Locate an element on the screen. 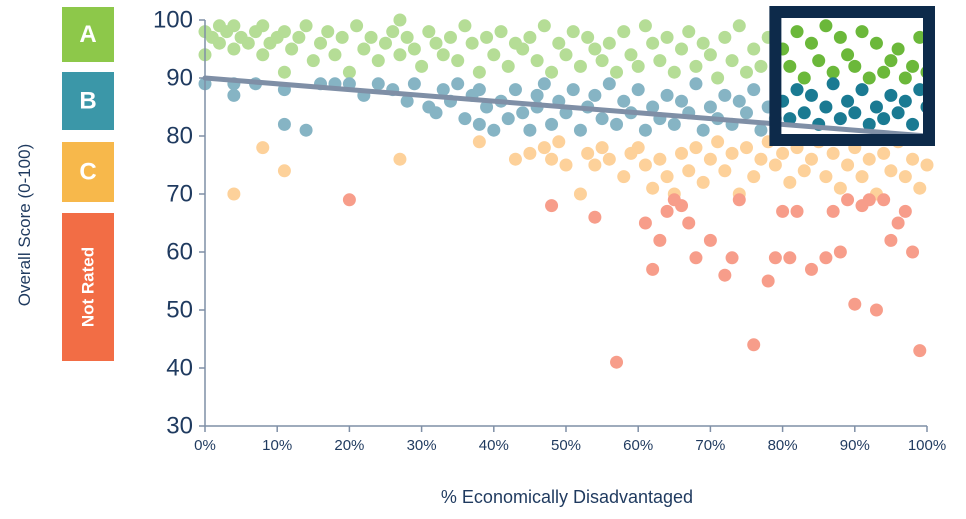 This screenshot has width=966, height=519. legend-label-0: A is located at coordinates (87, 34).